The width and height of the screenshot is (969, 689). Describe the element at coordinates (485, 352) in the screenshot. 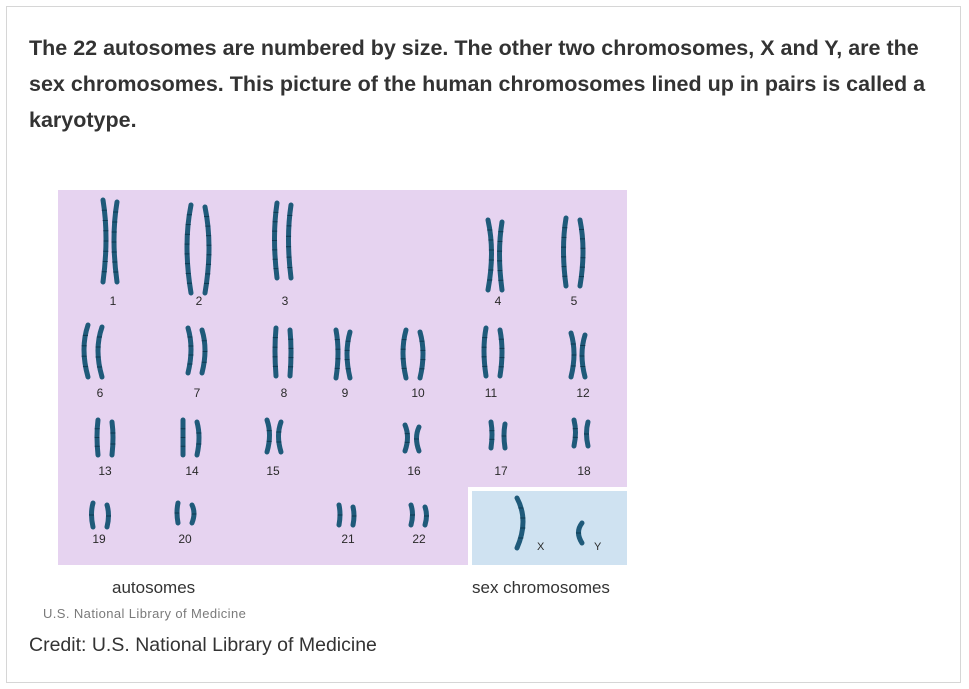

I see `chromosome-11-a` at that location.